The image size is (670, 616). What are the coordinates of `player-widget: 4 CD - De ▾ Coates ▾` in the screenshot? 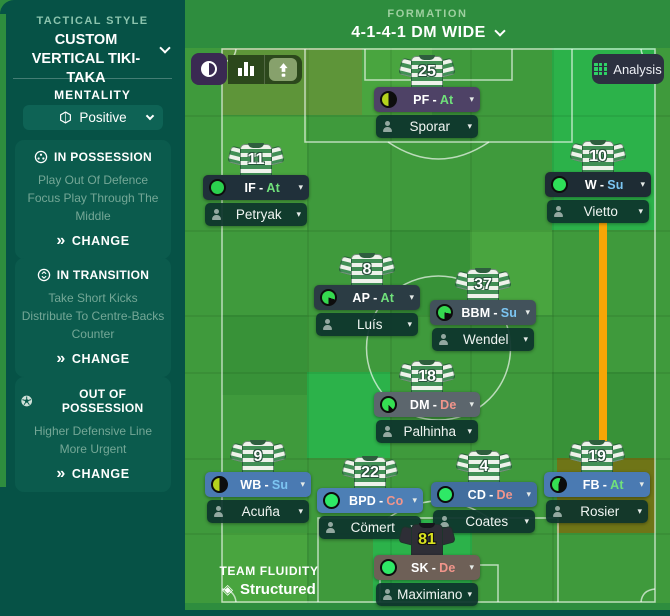 It's located at (484, 492).